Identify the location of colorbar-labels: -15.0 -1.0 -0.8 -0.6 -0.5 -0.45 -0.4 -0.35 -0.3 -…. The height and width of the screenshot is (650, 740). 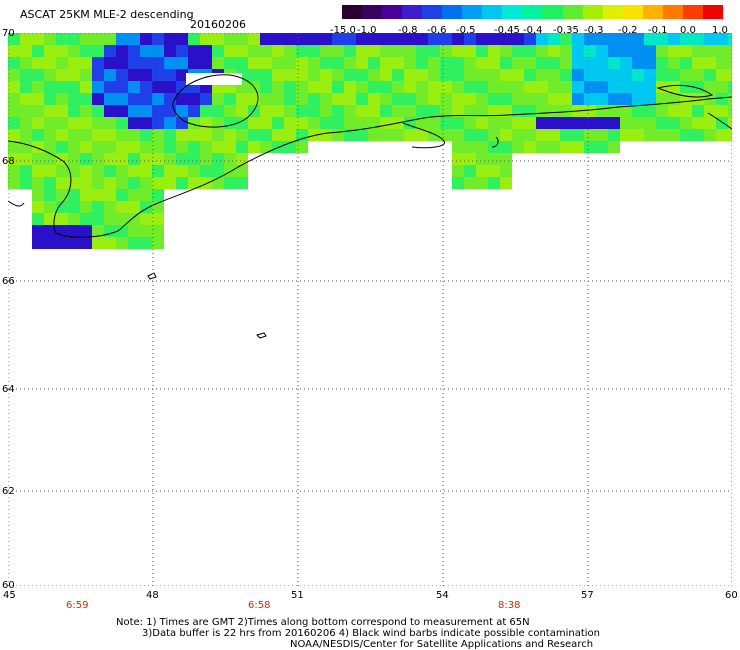
(530, 31).